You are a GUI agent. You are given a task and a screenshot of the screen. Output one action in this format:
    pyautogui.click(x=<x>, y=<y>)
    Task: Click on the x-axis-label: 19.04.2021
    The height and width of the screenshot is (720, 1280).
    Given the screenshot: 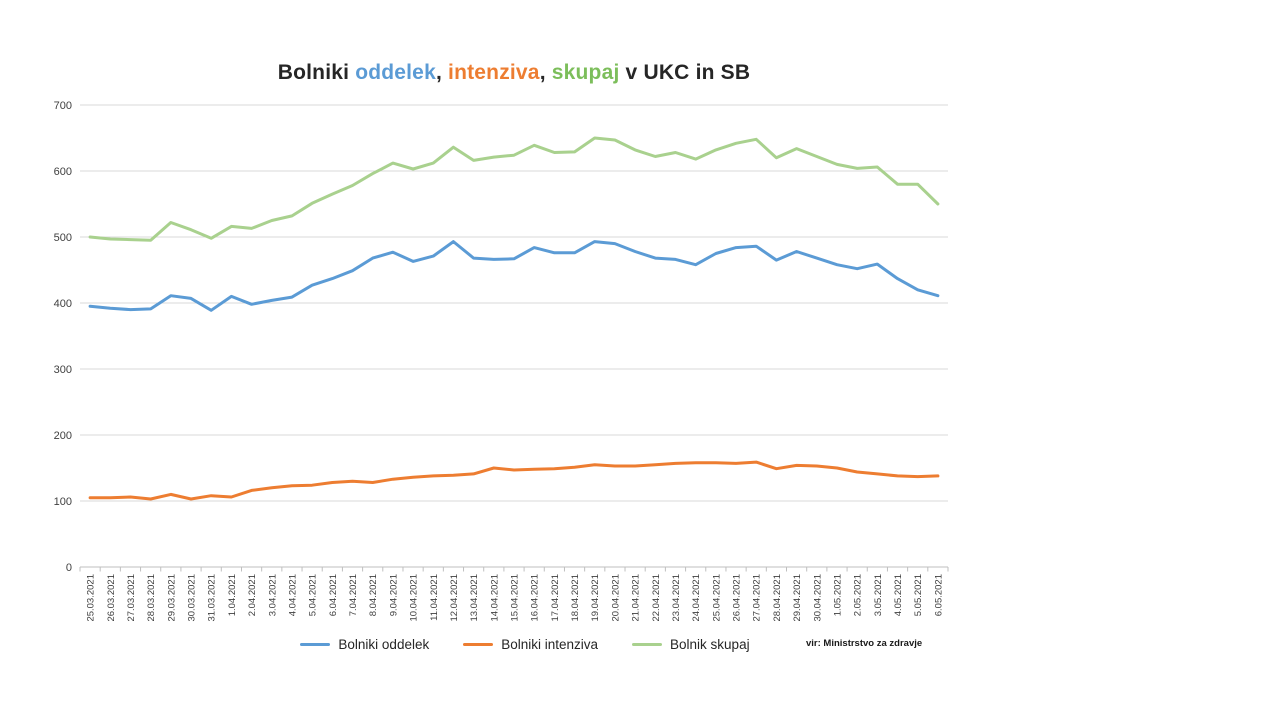 What is the action you would take?
    pyautogui.click(x=595, y=598)
    